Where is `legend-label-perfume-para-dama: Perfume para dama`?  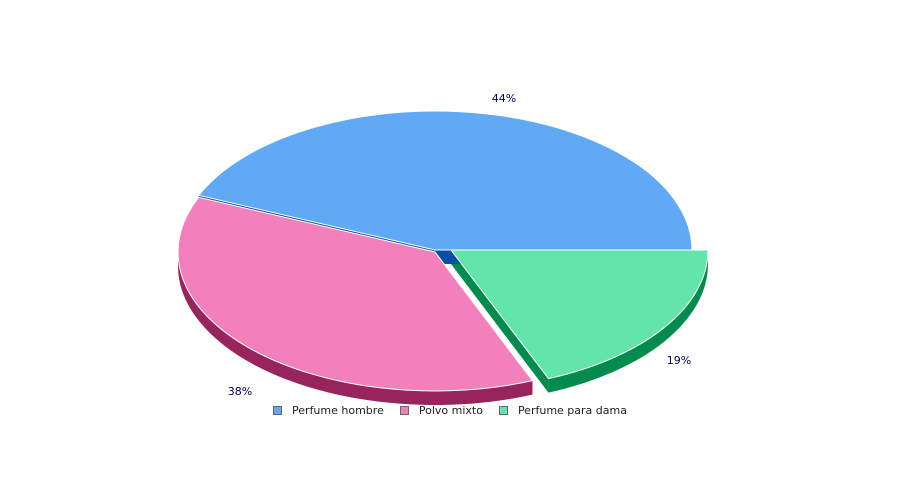
legend-label-perfume-para-dama: Perfume para dama is located at coordinates (572, 410).